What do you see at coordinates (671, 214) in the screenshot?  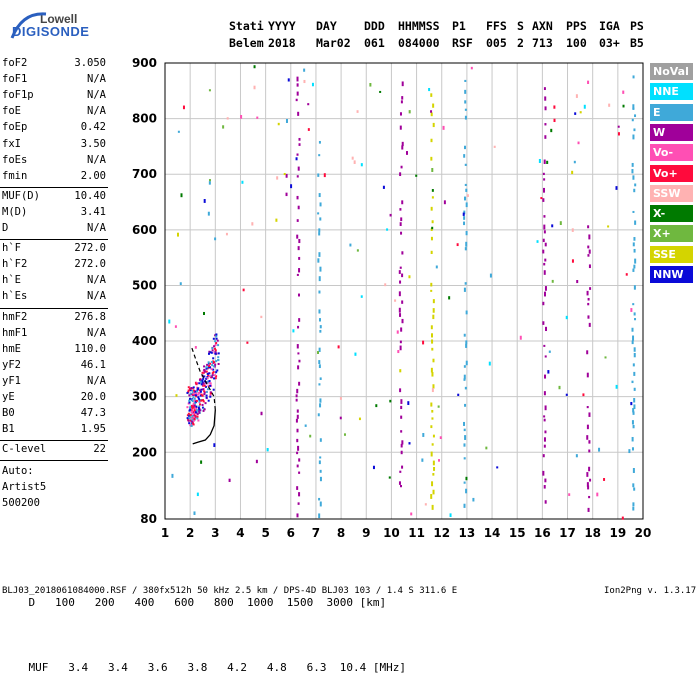 I see `legend-item: X-` at bounding box center [671, 214].